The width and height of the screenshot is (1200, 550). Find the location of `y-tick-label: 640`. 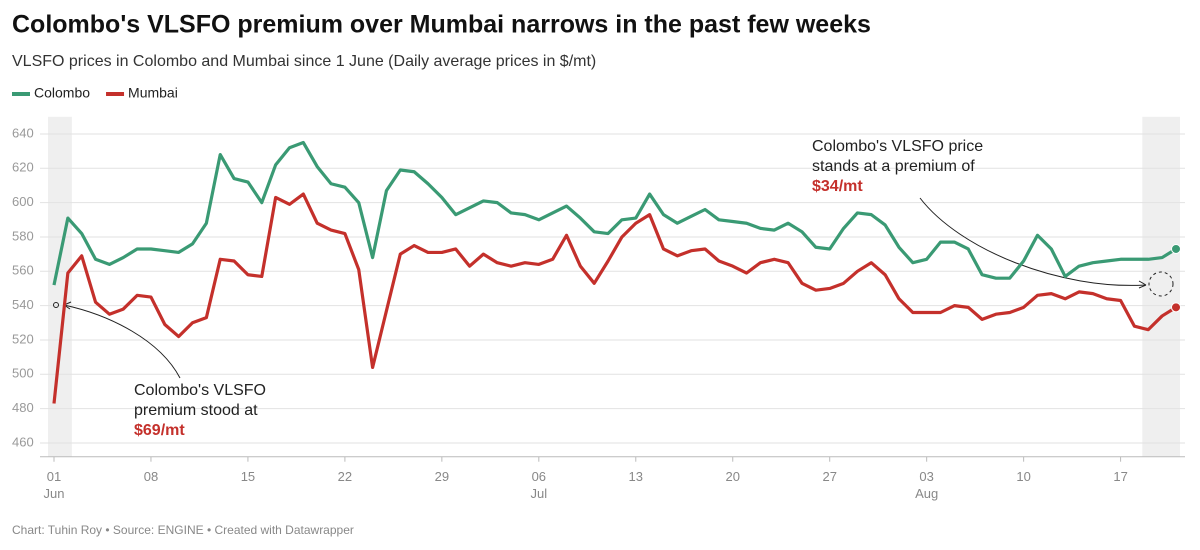

y-tick-label: 640 is located at coordinates (23, 132).